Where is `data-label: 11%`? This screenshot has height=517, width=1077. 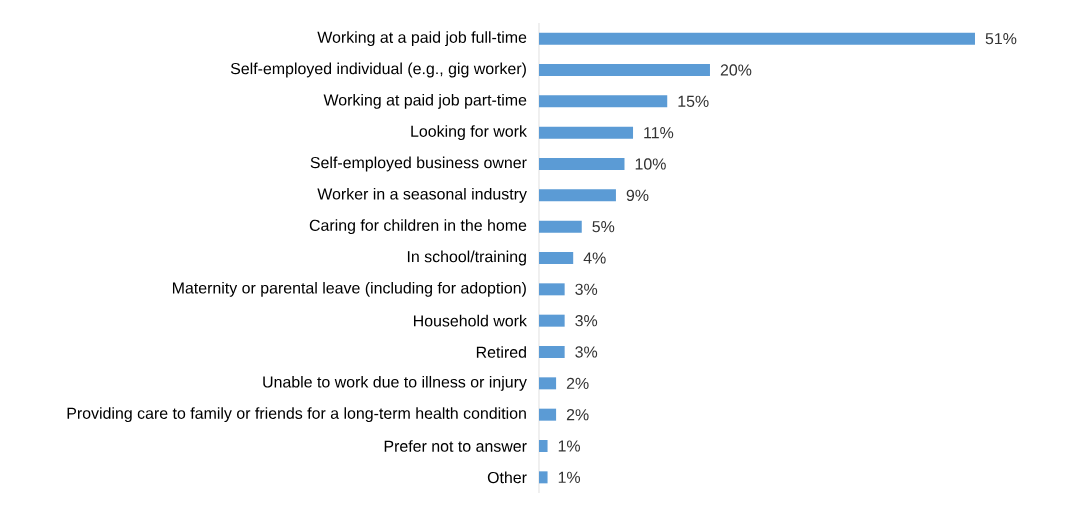 data-label: 11% is located at coordinates (659, 133).